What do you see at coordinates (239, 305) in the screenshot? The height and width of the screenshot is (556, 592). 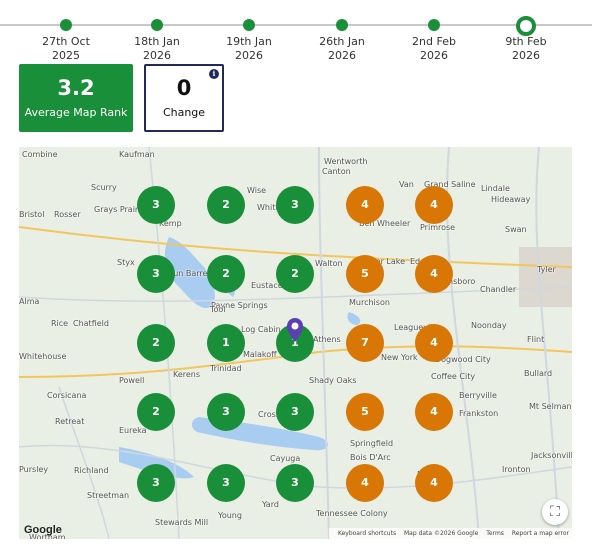 I see `map-place-label: Payne Springs` at bounding box center [239, 305].